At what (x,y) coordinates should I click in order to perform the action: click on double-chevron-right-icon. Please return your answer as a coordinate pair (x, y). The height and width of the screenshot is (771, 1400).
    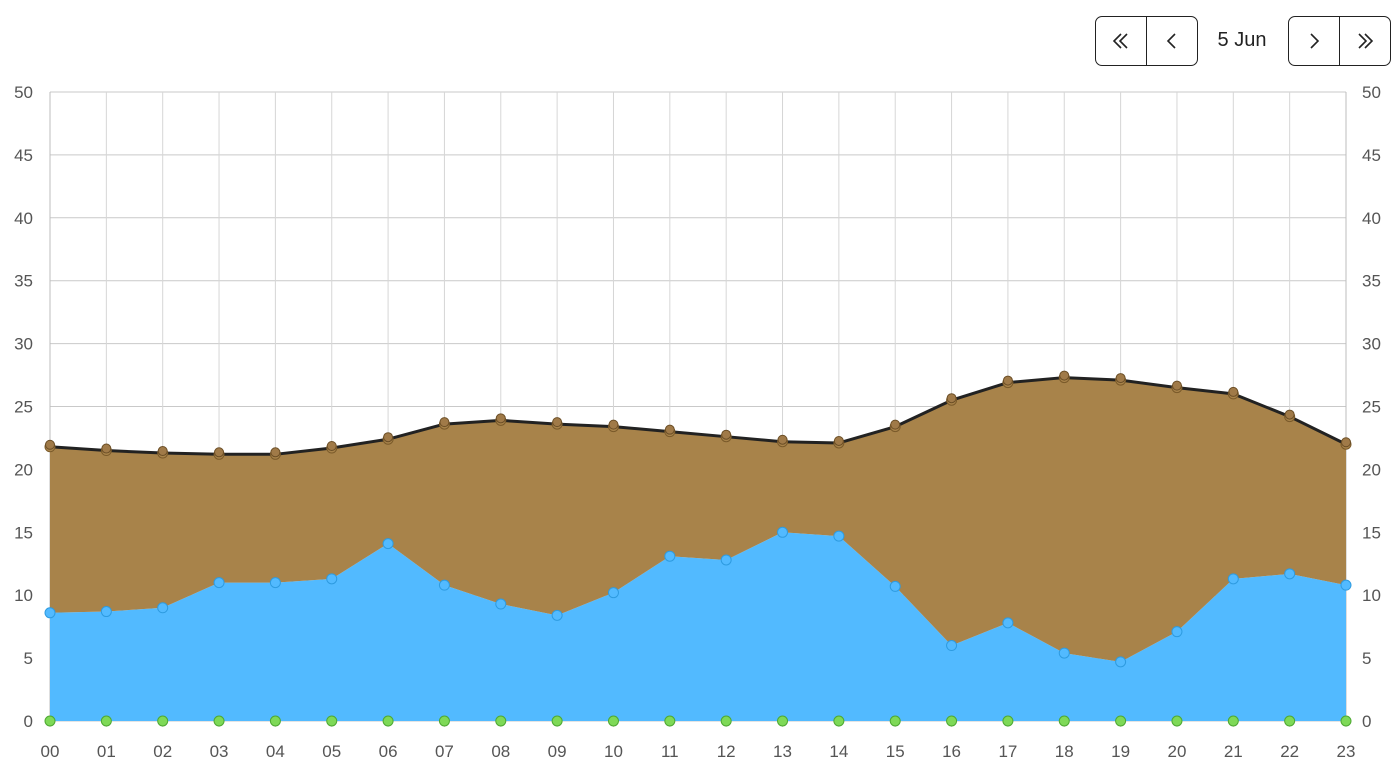
    Looking at the image, I should click on (1366, 41).